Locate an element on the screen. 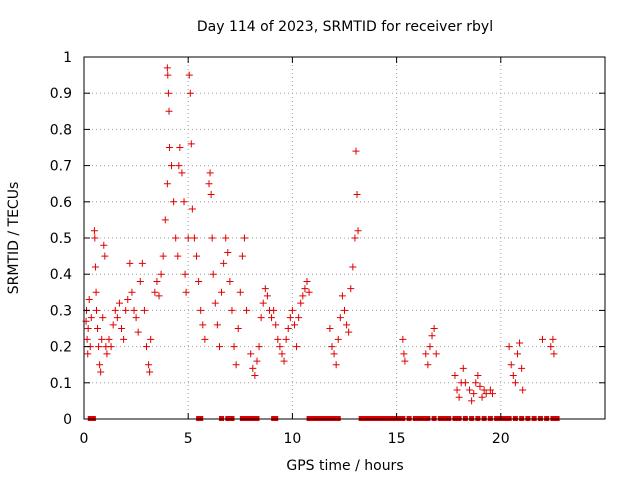 Image resolution: width=640 pixels, height=480 pixels. x-axis-title: GPS time / hours is located at coordinates (344, 466).